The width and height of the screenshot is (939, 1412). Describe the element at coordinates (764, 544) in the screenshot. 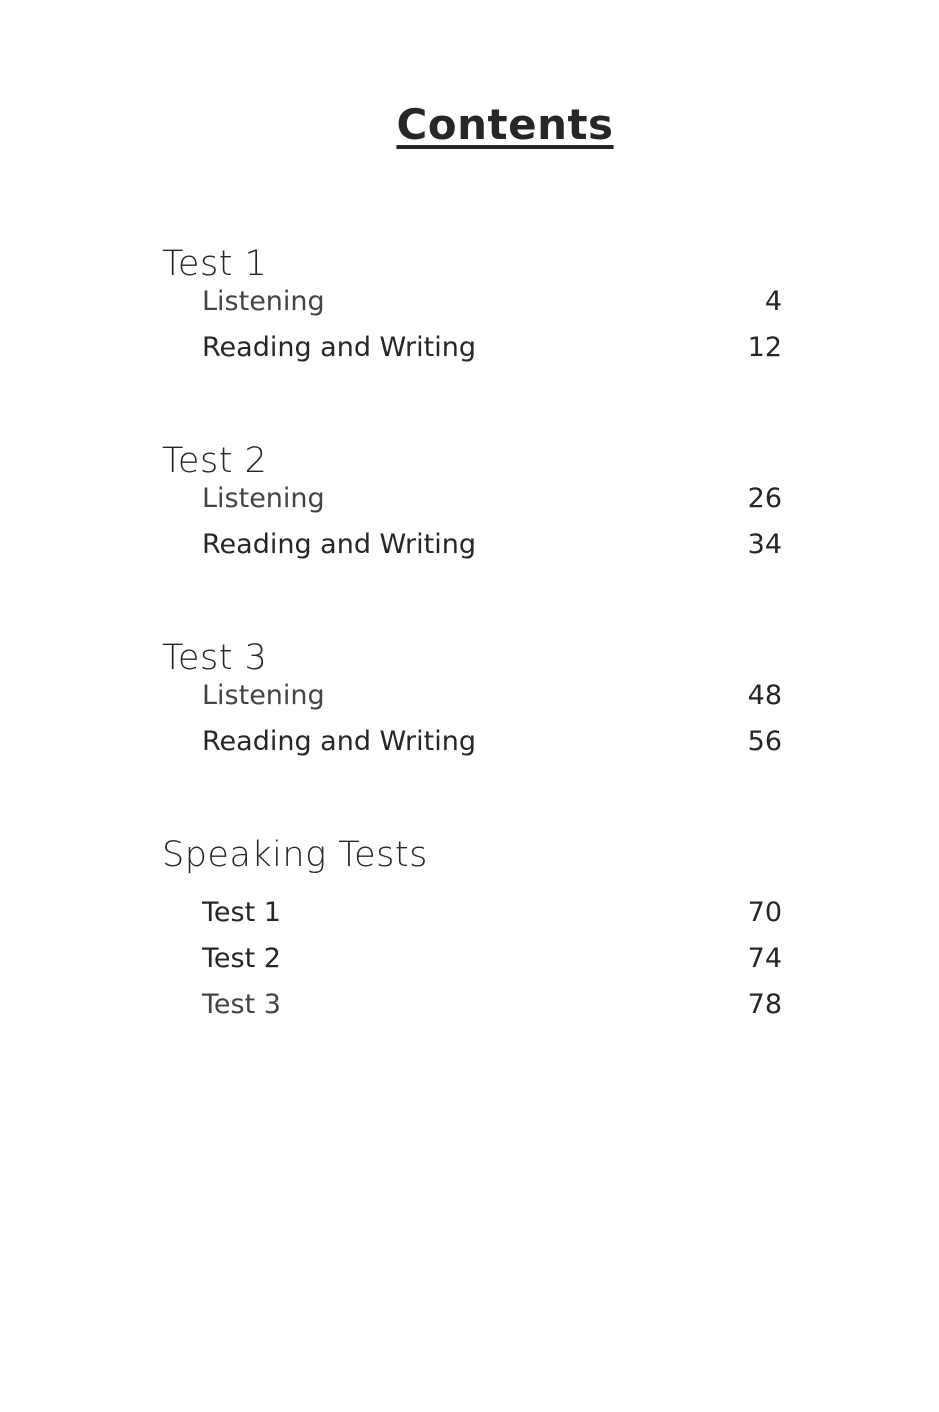

I see `entry-page: 34` at that location.